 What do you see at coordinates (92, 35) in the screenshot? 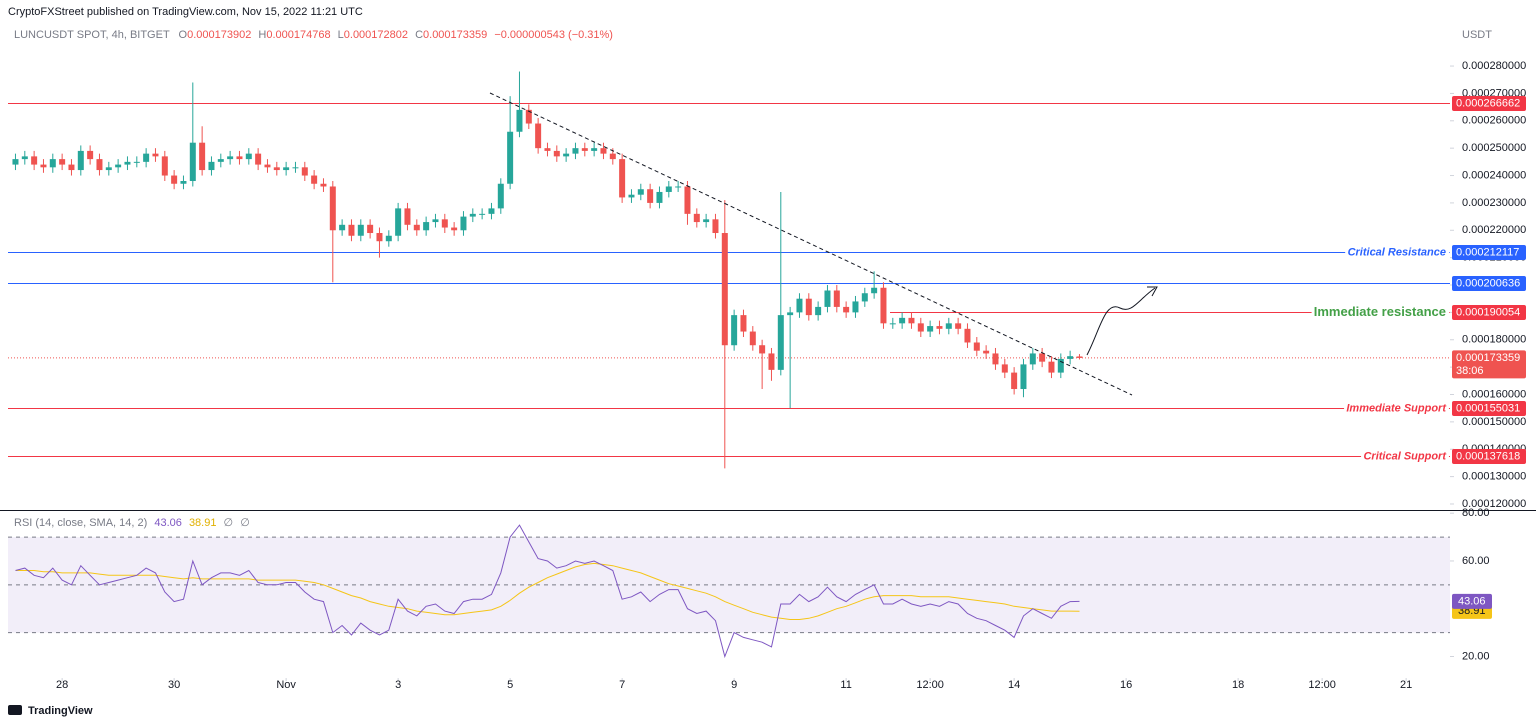
I see `symbol: LUNCUSDT SPOT, 4h, BITGET` at bounding box center [92, 35].